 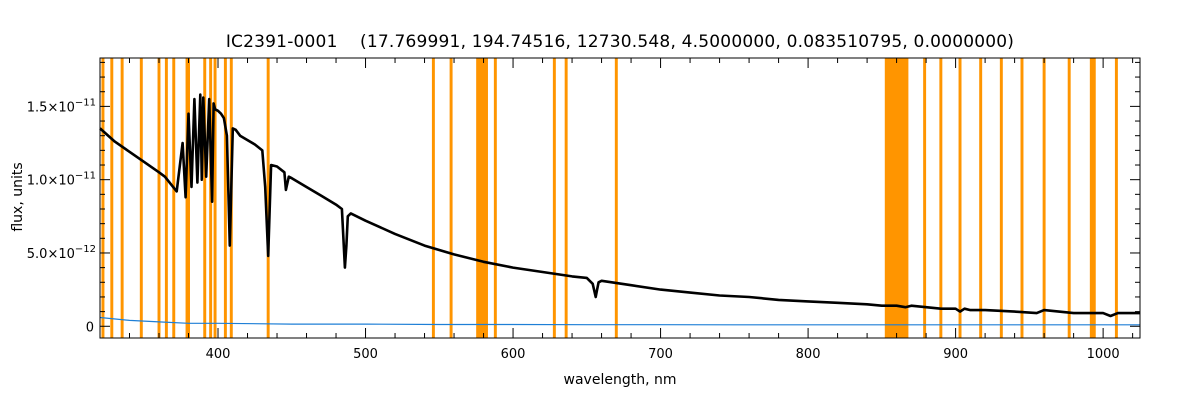 What do you see at coordinates (619, 321) in the screenshot?
I see `error-line` at bounding box center [619, 321].